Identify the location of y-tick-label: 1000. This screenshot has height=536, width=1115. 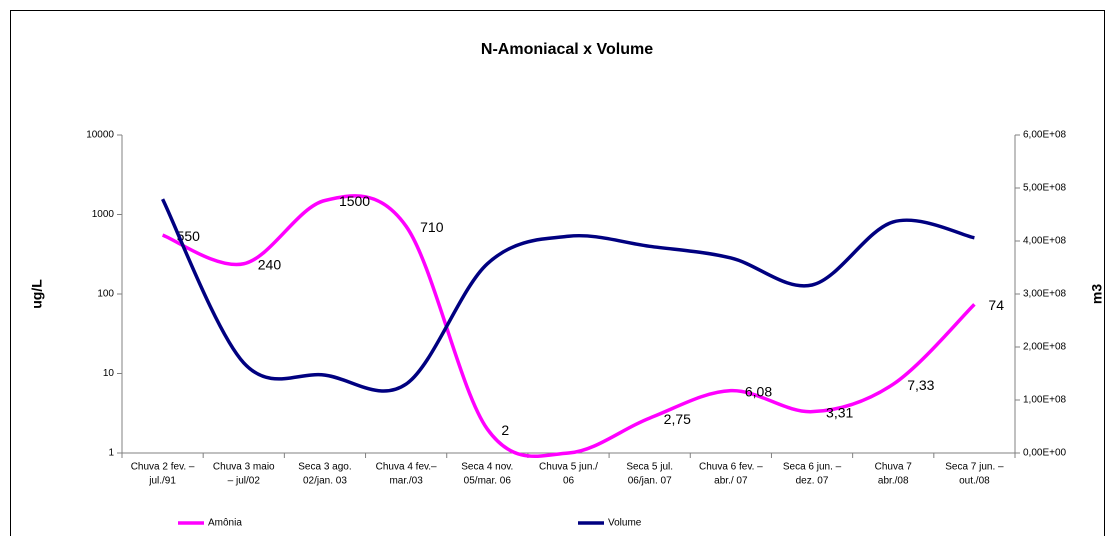
(103, 214).